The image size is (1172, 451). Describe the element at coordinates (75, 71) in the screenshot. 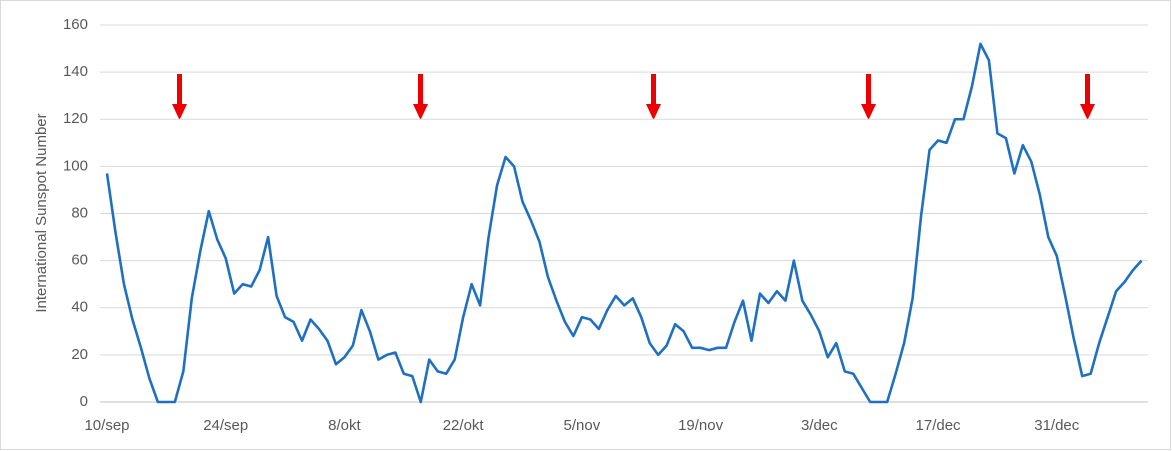

I see `y-tick-label: 140` at that location.